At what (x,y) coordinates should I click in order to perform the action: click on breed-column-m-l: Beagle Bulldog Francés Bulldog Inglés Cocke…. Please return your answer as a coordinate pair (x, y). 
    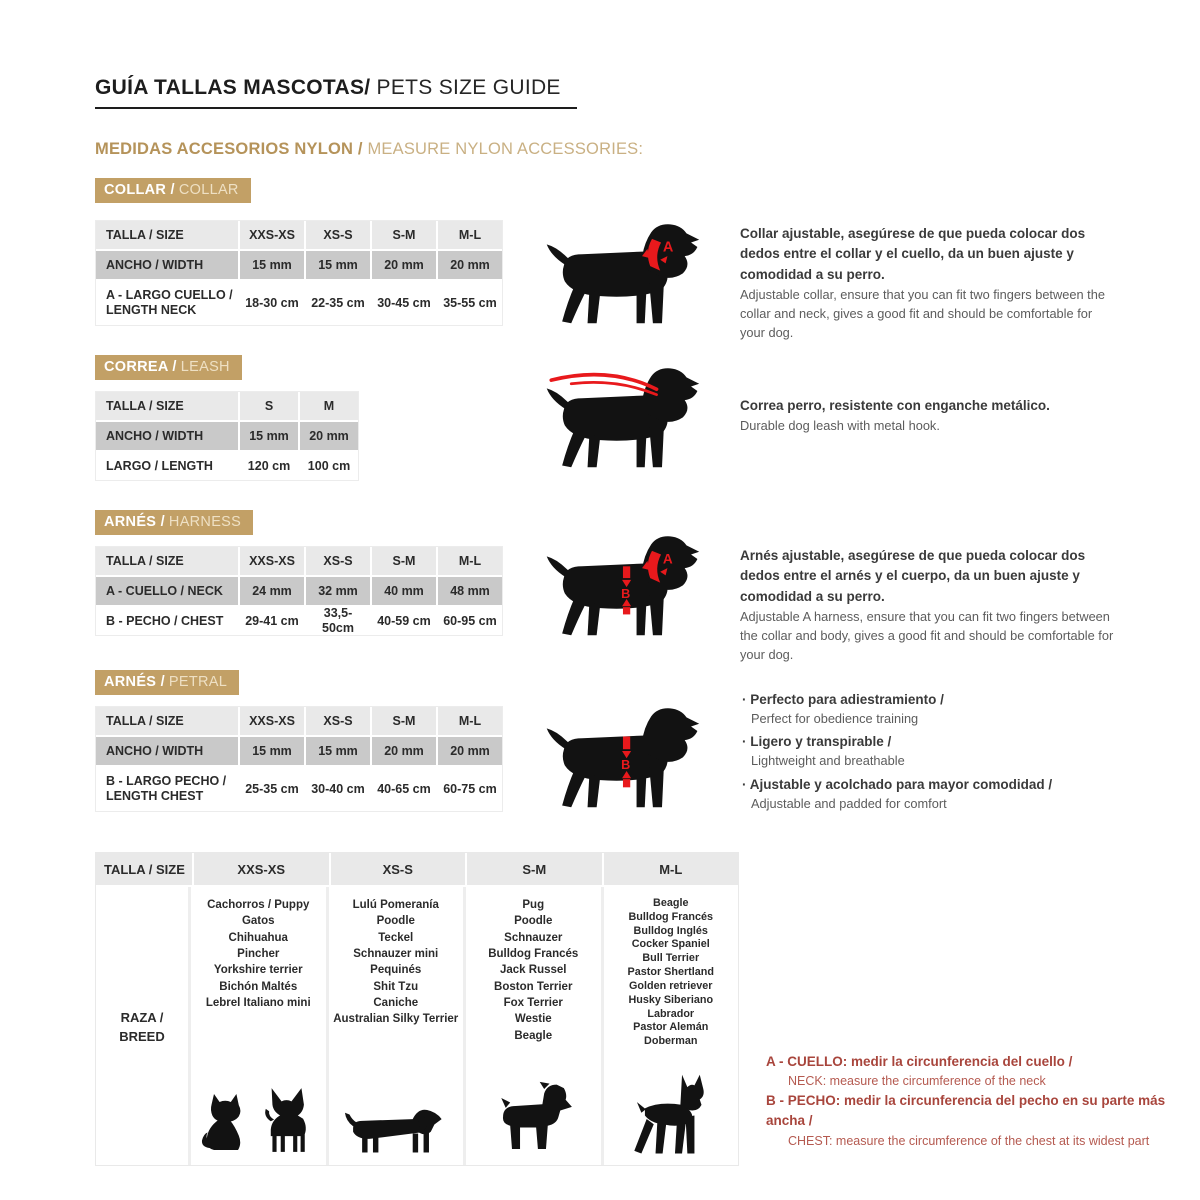
    Looking at the image, I should click on (670, 1026).